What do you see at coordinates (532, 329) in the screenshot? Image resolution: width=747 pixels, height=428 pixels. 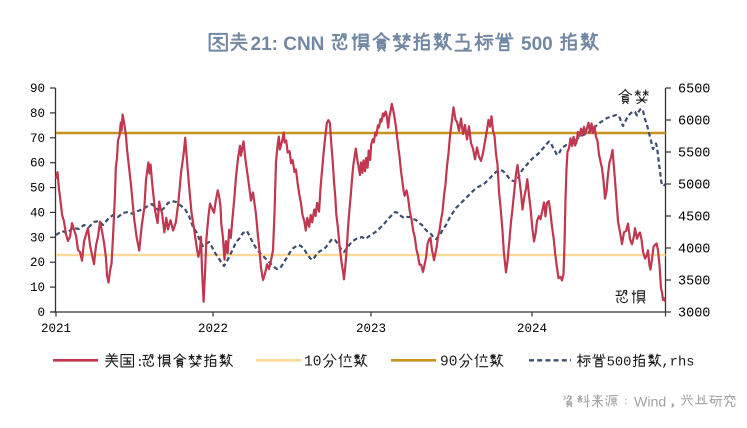 I see `svg-text: 2024` at bounding box center [532, 329].